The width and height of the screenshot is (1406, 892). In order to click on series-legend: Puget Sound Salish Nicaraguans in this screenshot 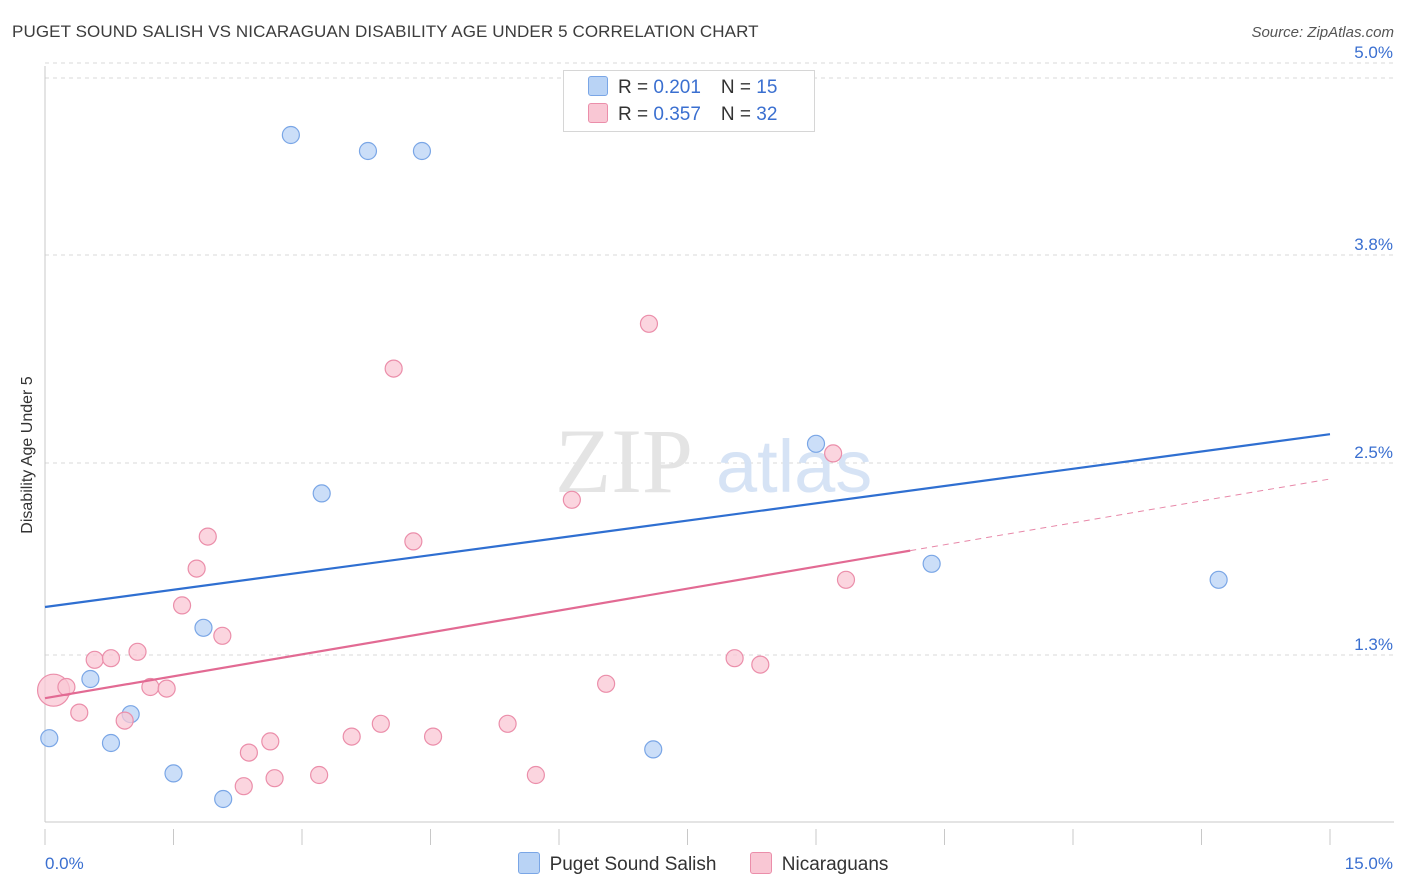, I will do `click(703, 864)`.